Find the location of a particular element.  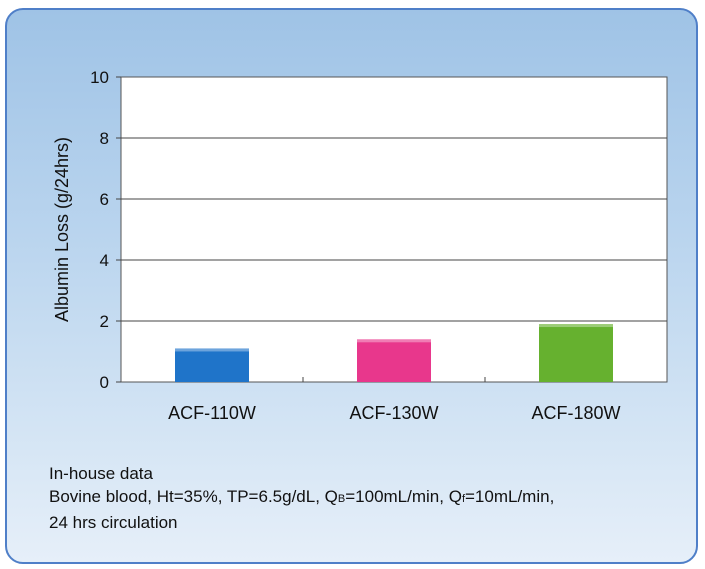

bar-acf-130w is located at coordinates (394, 360).